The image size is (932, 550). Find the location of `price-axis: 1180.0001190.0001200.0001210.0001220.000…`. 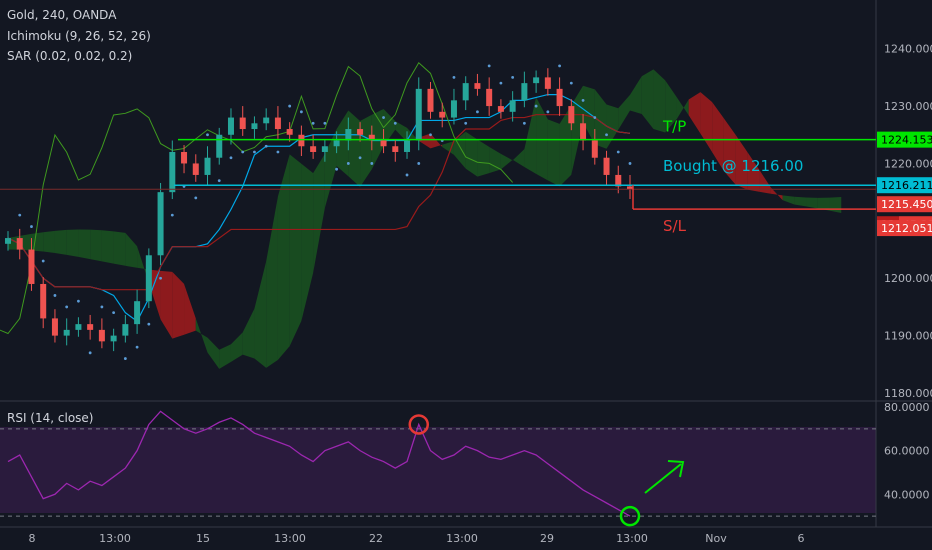

price-axis: 1180.0001190.0001200.0001210.0001220.000… is located at coordinates (908, 272).